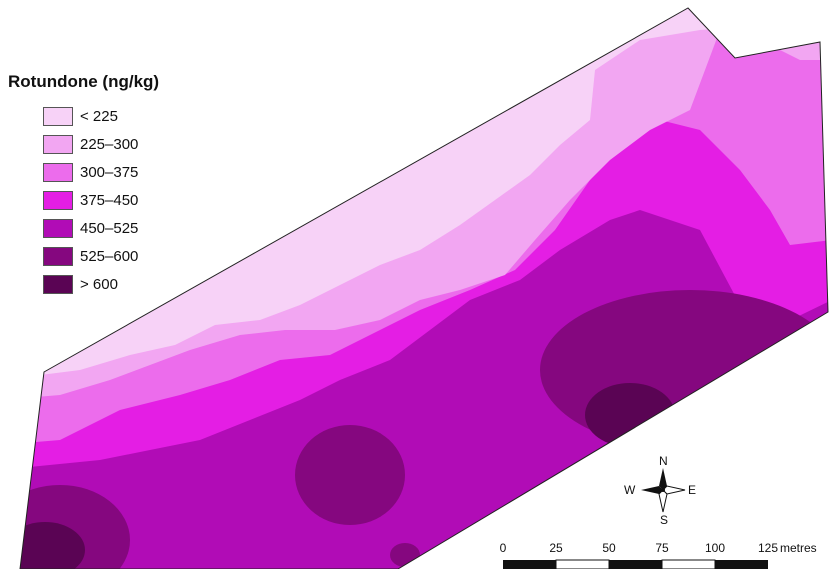  Describe the element at coordinates (556, 548) in the screenshot. I see `scale-tick-label: 25` at that location.